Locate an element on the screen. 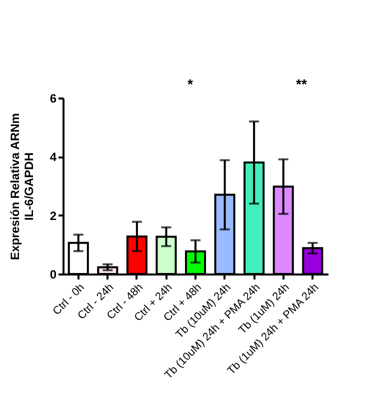 This screenshot has width=370, height=397. y-tick-label: 0 is located at coordinates (53, 275).